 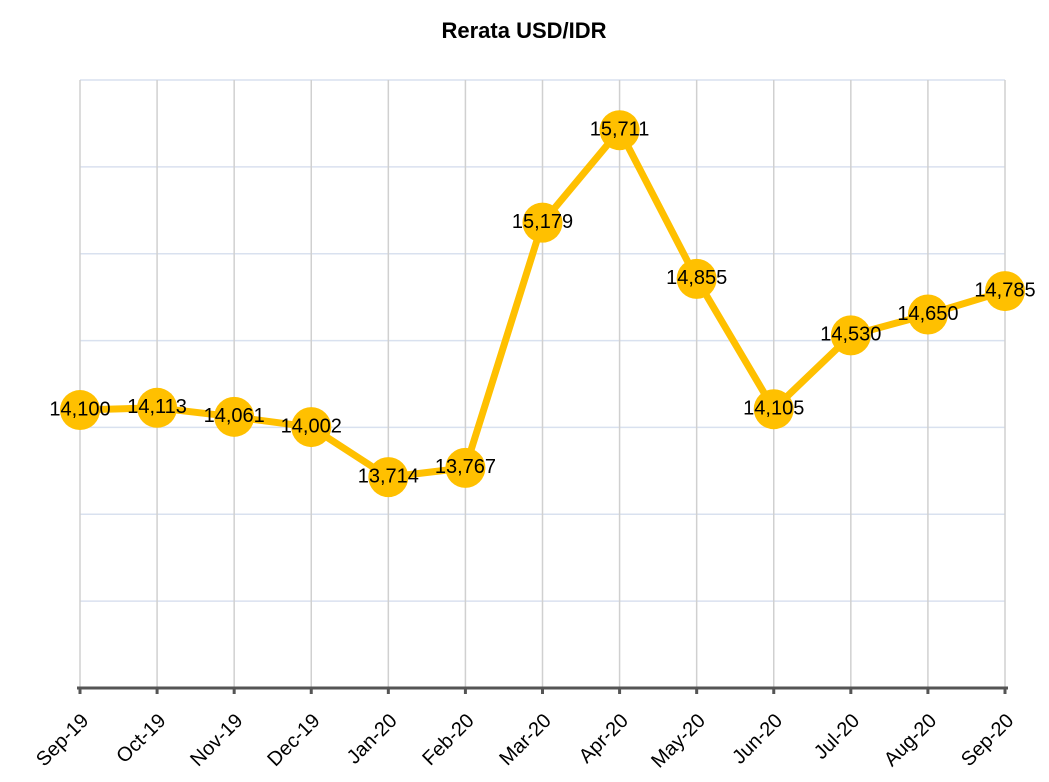 I want to click on x-tick-label: Aug-20, so click(x=910, y=740).